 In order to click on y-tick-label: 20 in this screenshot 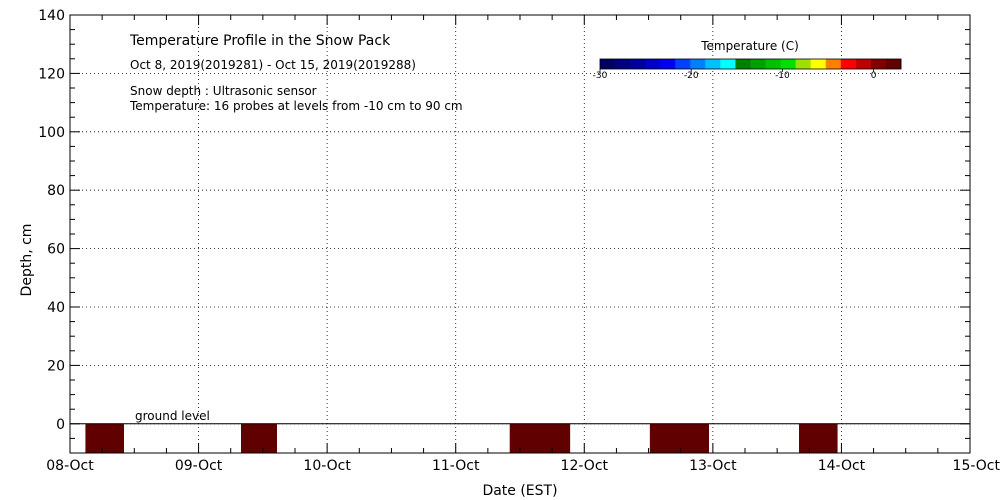, I will do `click(56, 366)`.